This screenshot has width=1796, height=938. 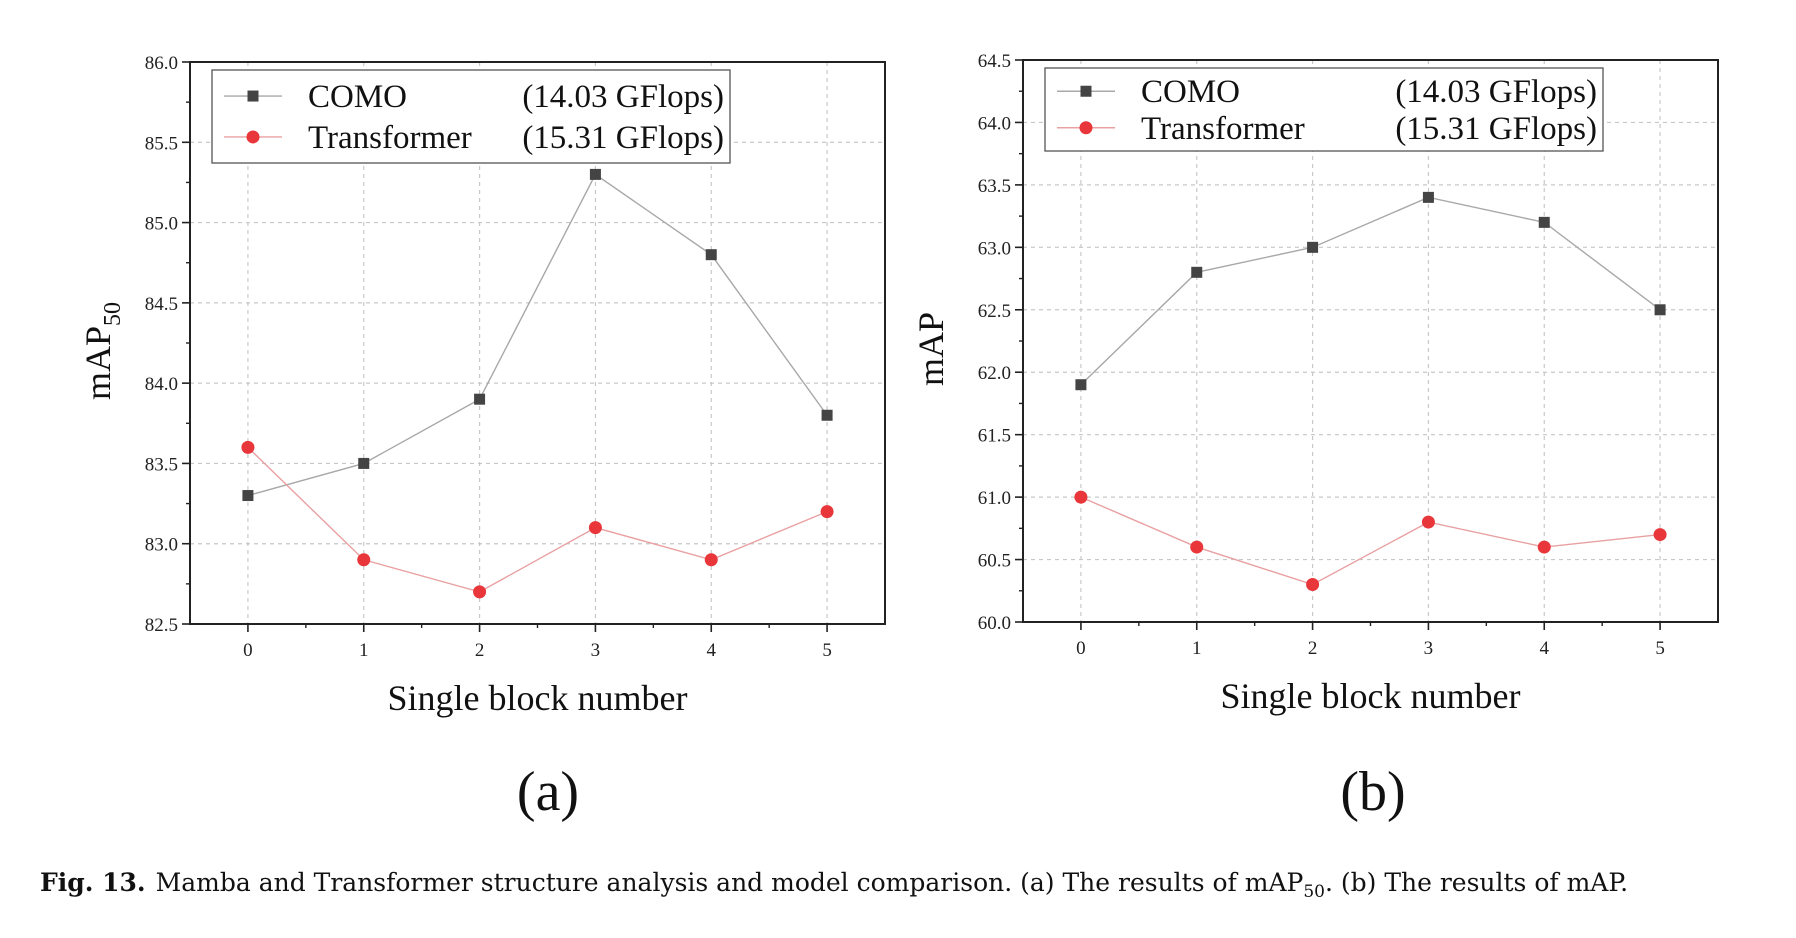 I want to click on y-tick-label: 63.5, so click(x=994, y=186).